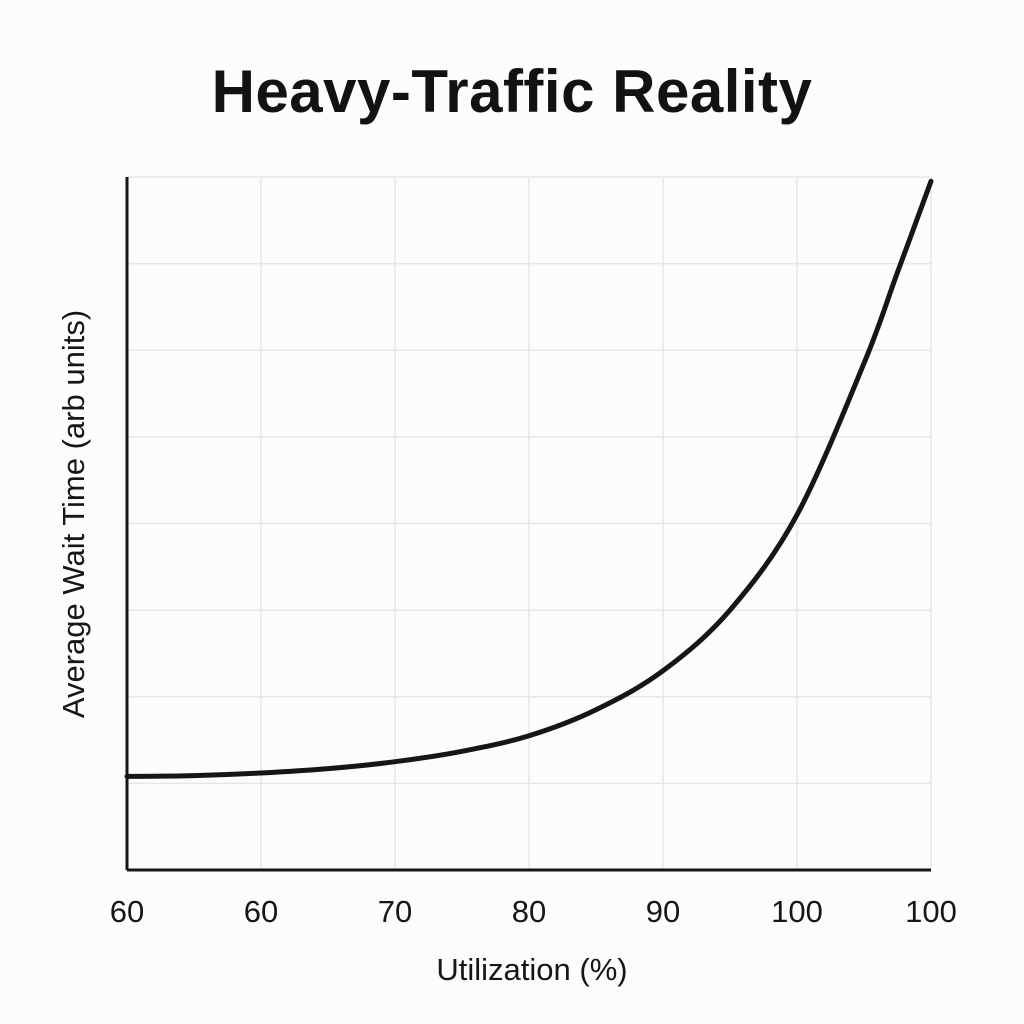 The image size is (1024, 1024). Describe the element at coordinates (663, 911) in the screenshot. I see `x-tick-label: 90` at that location.